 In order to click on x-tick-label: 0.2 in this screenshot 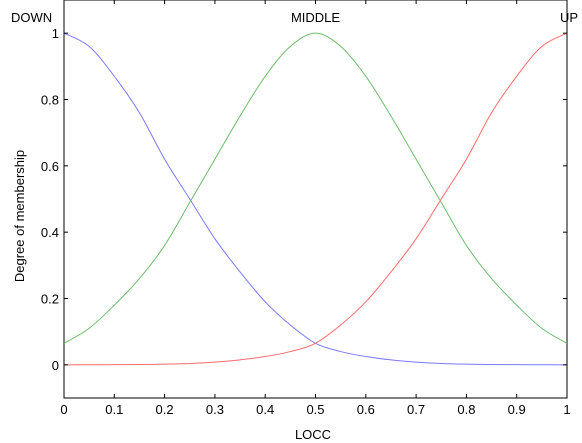, I will do `click(165, 409)`.